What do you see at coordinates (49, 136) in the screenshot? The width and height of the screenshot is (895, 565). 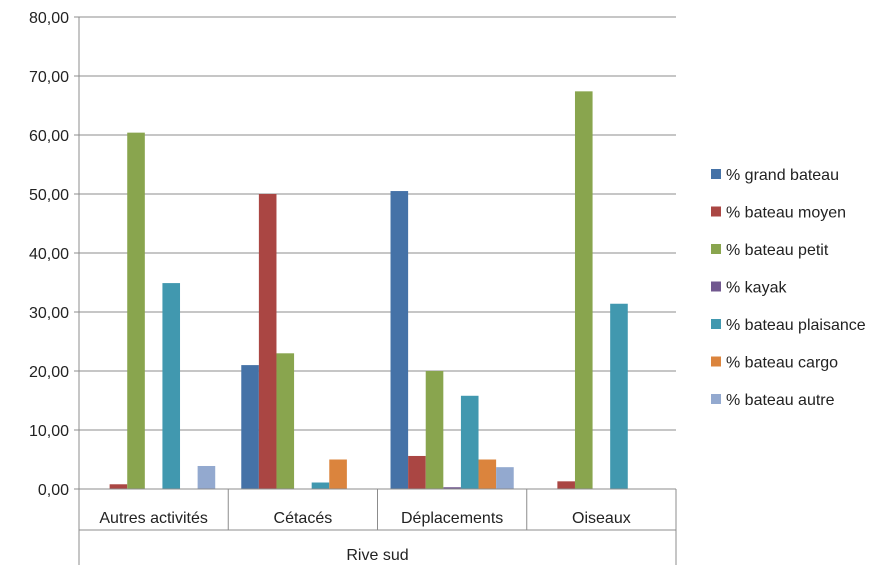 I see `y-tick-label: 60,00` at bounding box center [49, 136].